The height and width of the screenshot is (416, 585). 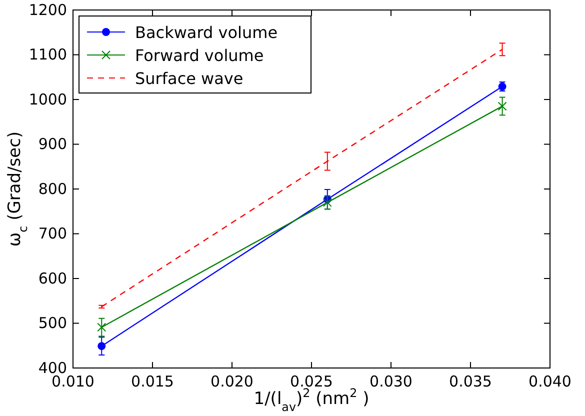 I want to click on y-tick-label: 1100, so click(x=47, y=55).